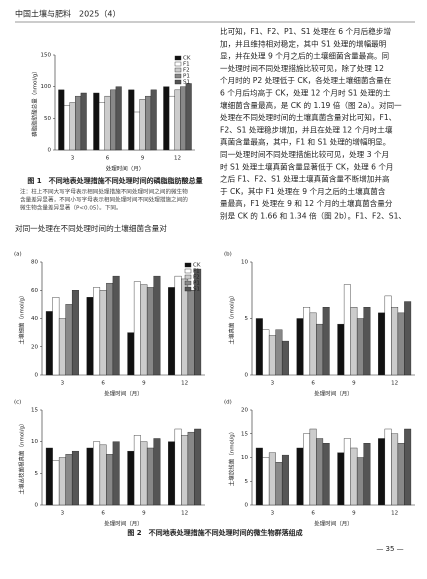 Image resolution: width=427 pixels, height=579 pixels. Describe the element at coordinates (186, 65) in the screenshot. I see `legend-label: F1` at that location.